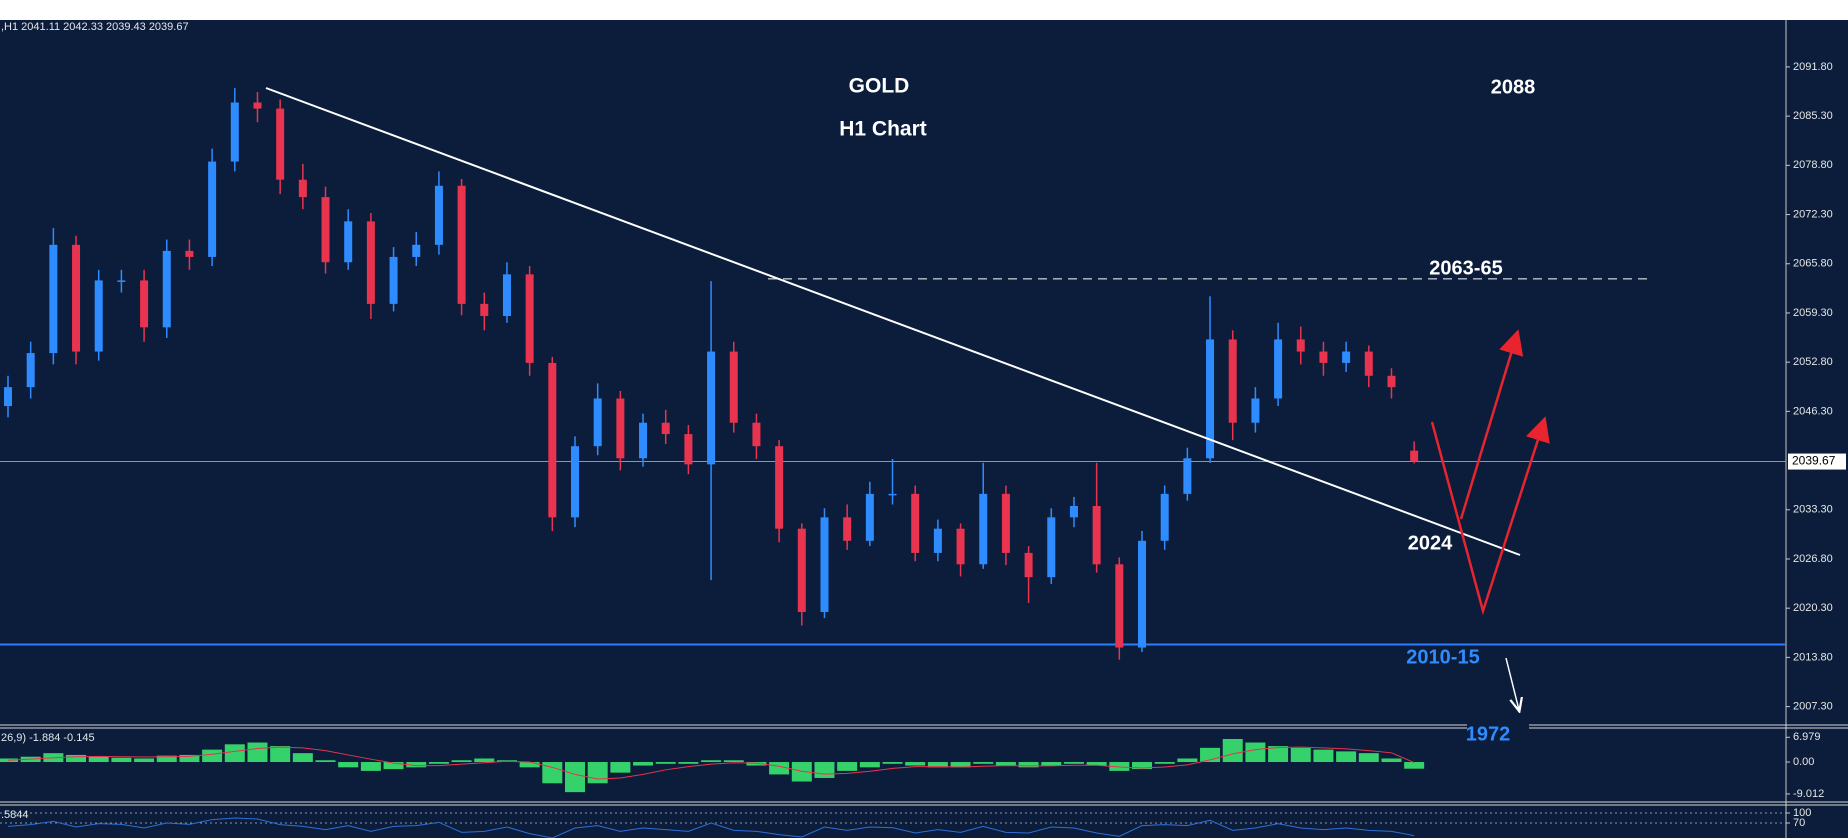 Image resolution: width=1848 pixels, height=838 pixels. Describe the element at coordinates (883, 129) in the screenshot. I see `chart-subtitle: H1 Chart` at that location.